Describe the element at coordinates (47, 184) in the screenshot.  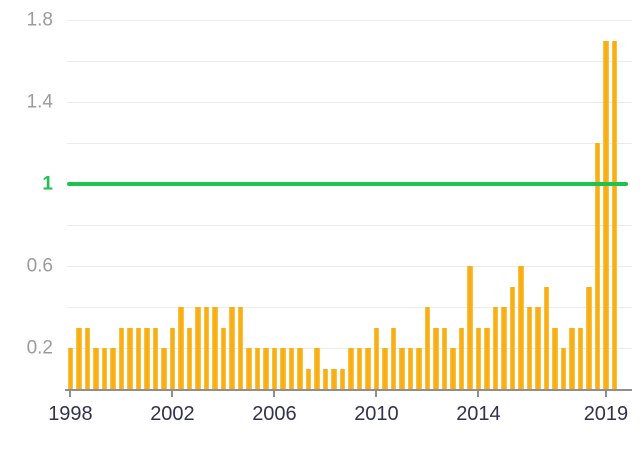
I see `y-tick-label-reference: 1` at that location.